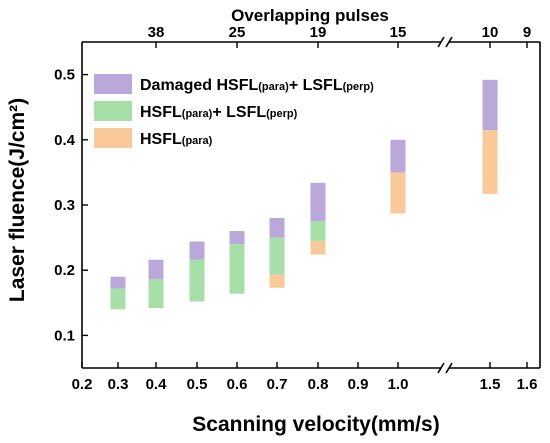 The image size is (550, 443). Describe the element at coordinates (64, 335) in the screenshot. I see `y-tick-label: 0.1` at that location.